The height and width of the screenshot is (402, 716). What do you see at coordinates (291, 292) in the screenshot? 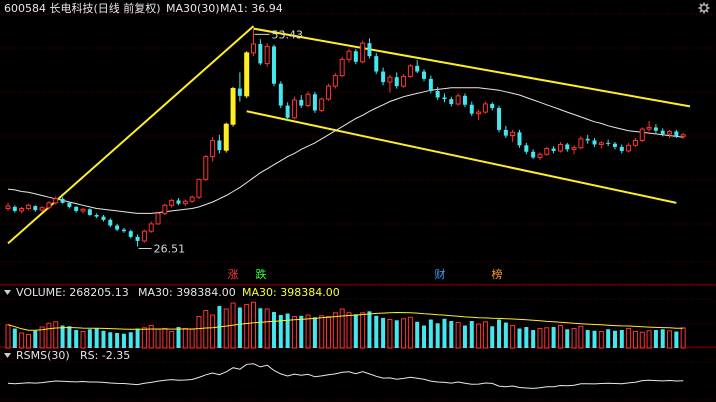
I see `volume-ma30-highlight: MA30: 398384.00` at bounding box center [291, 292].